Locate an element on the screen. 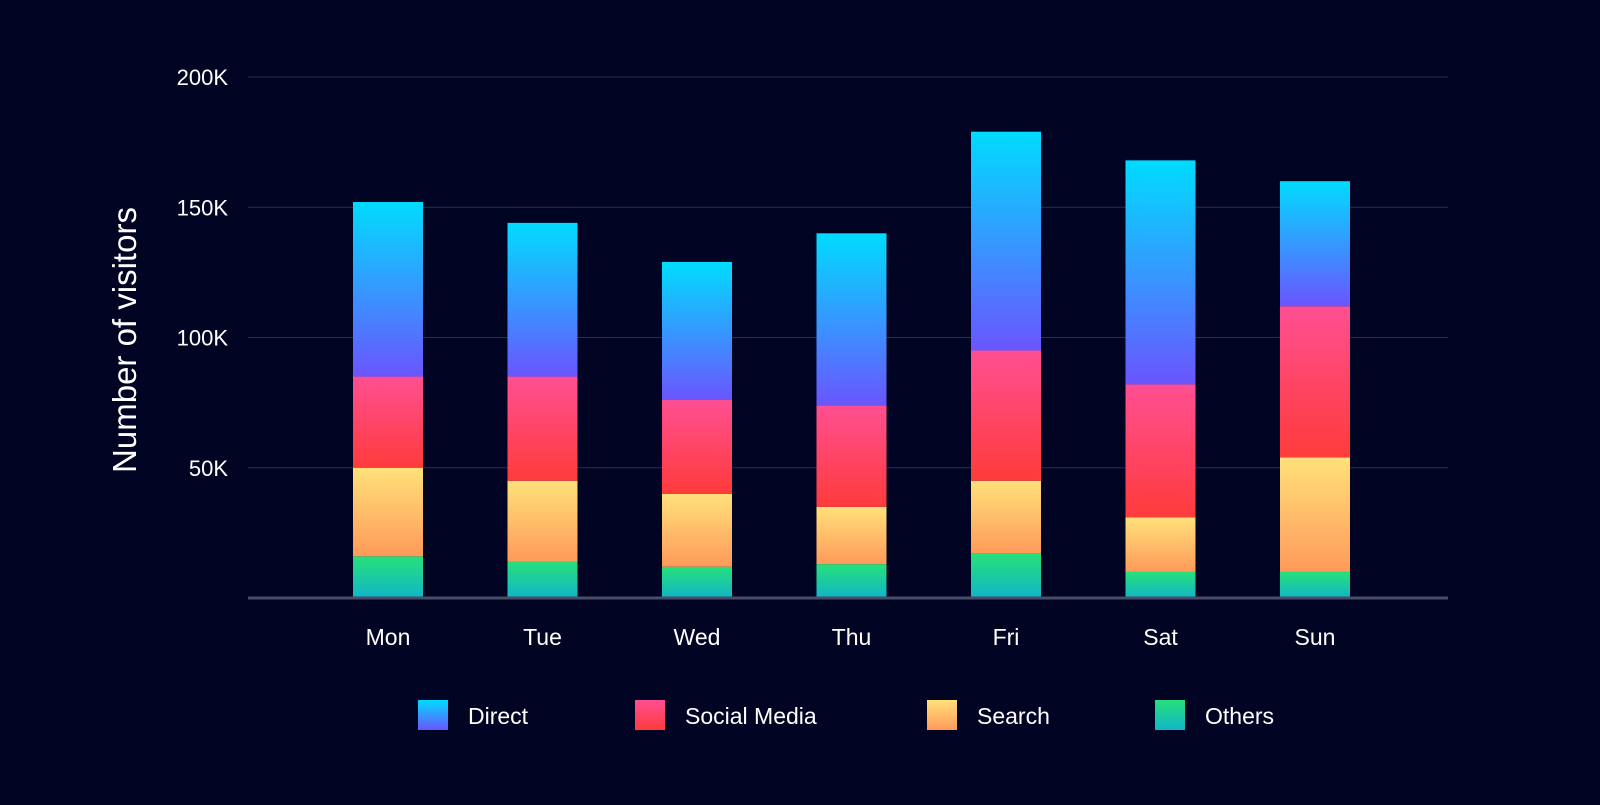 The height and width of the screenshot is (805, 1600). bar-tue-direct is located at coordinates (542, 299).